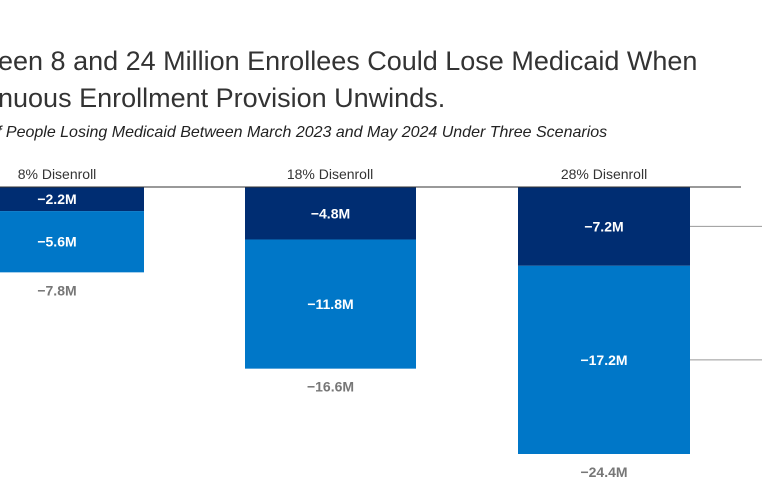 This screenshot has width=766, height=492. I want to click on segment-value-label: −5.6M, so click(56, 242).